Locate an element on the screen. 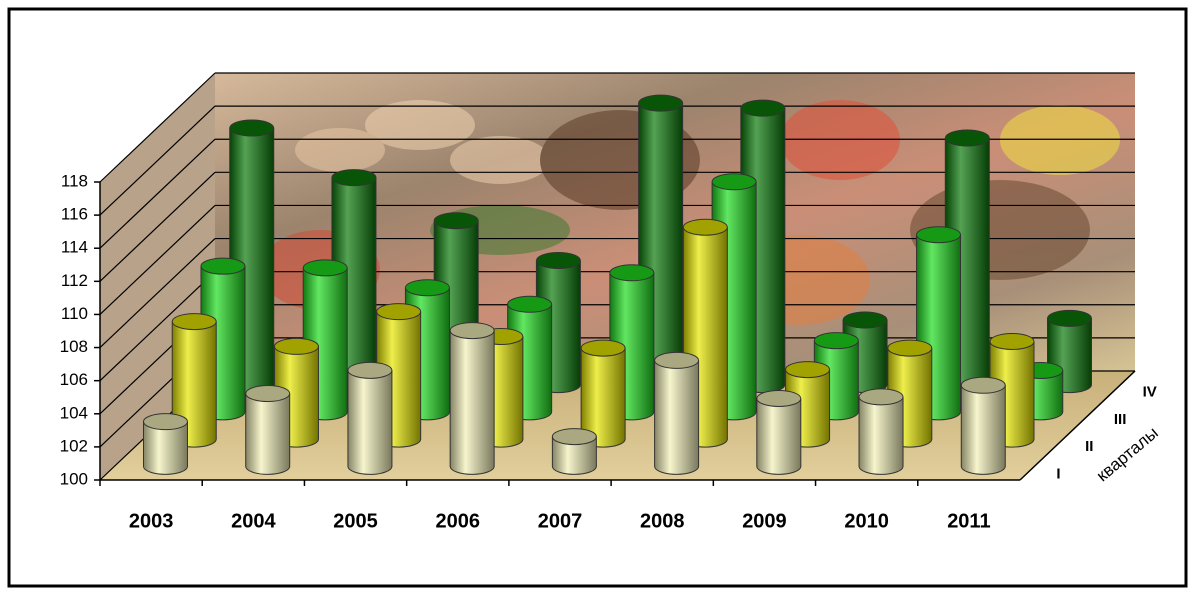 Image resolution: width=1195 pixels, height=600 pixels. y-tick-label: 116 is located at coordinates (74, 214).